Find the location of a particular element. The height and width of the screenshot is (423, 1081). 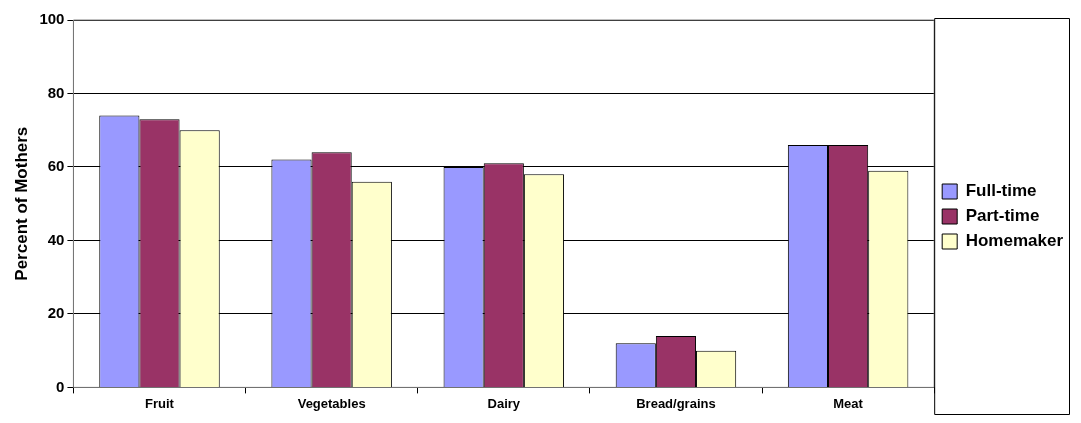

x-tick-label: Bread/grains is located at coordinates (676, 403).